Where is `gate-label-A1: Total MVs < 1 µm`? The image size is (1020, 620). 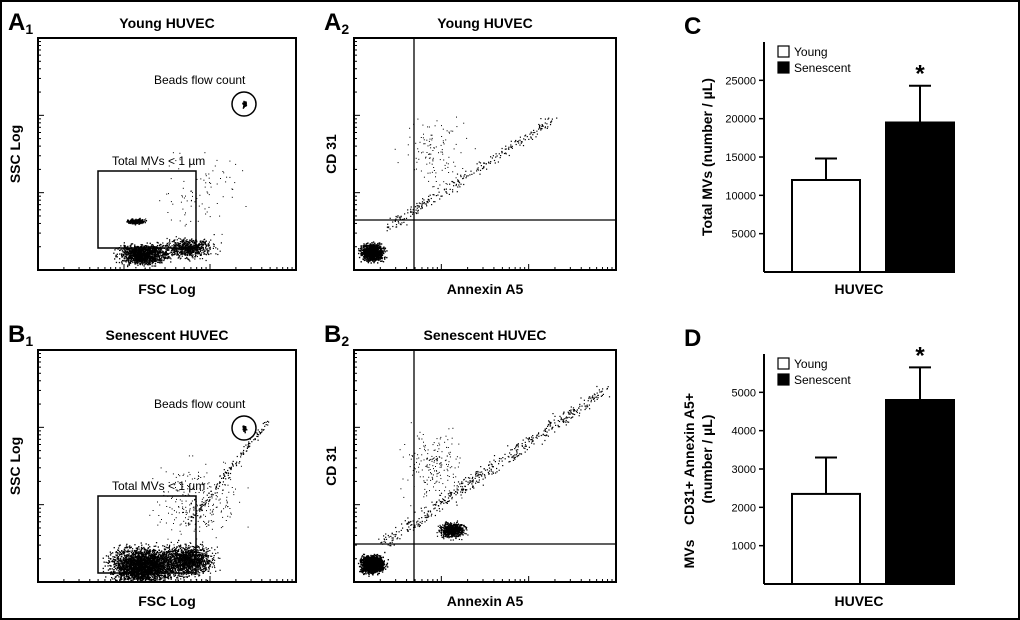
gate-label-A1: Total MVs < 1 µm is located at coordinates (158, 161).